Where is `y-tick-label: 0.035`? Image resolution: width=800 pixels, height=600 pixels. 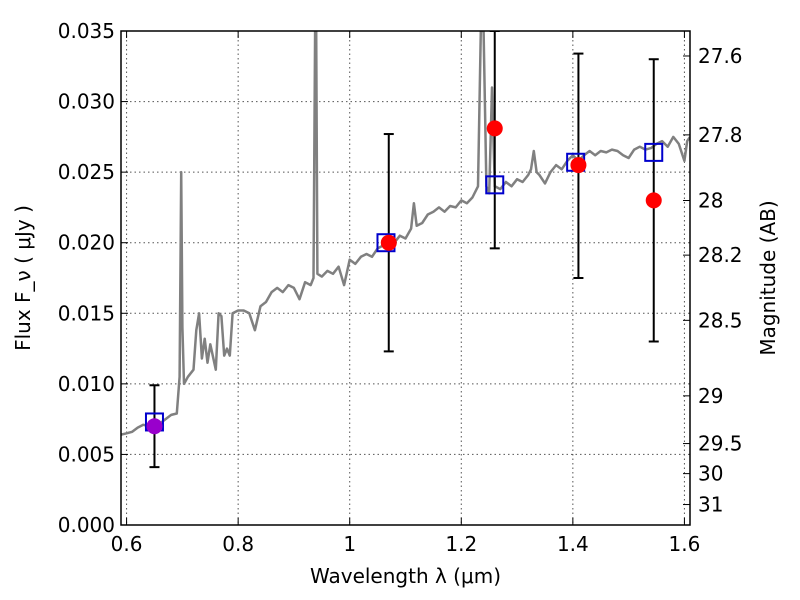 y-tick-label: 0.035 is located at coordinates (86, 31).